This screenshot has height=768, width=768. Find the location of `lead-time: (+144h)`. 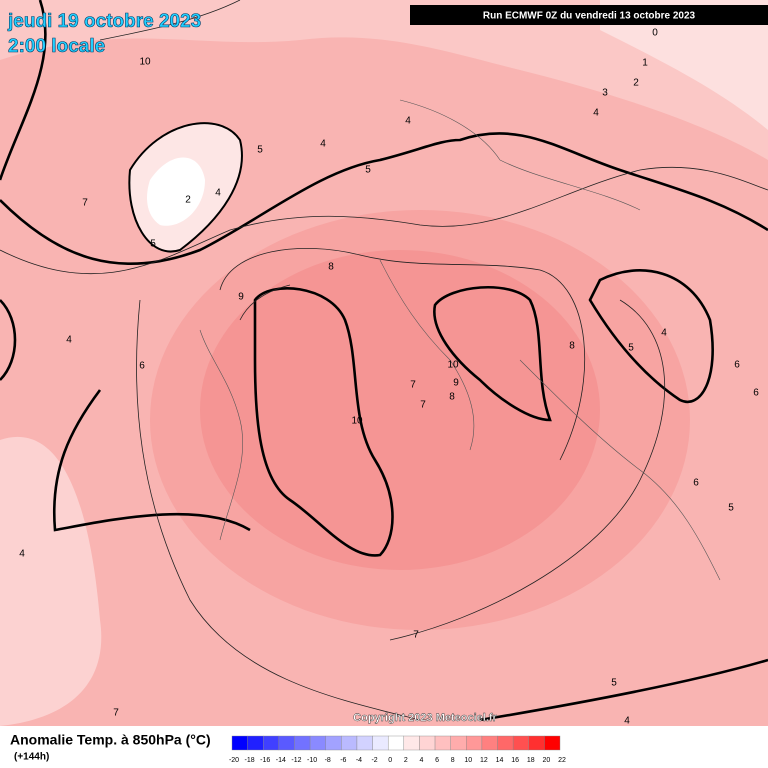

lead-time: (+144h) is located at coordinates (31, 757).